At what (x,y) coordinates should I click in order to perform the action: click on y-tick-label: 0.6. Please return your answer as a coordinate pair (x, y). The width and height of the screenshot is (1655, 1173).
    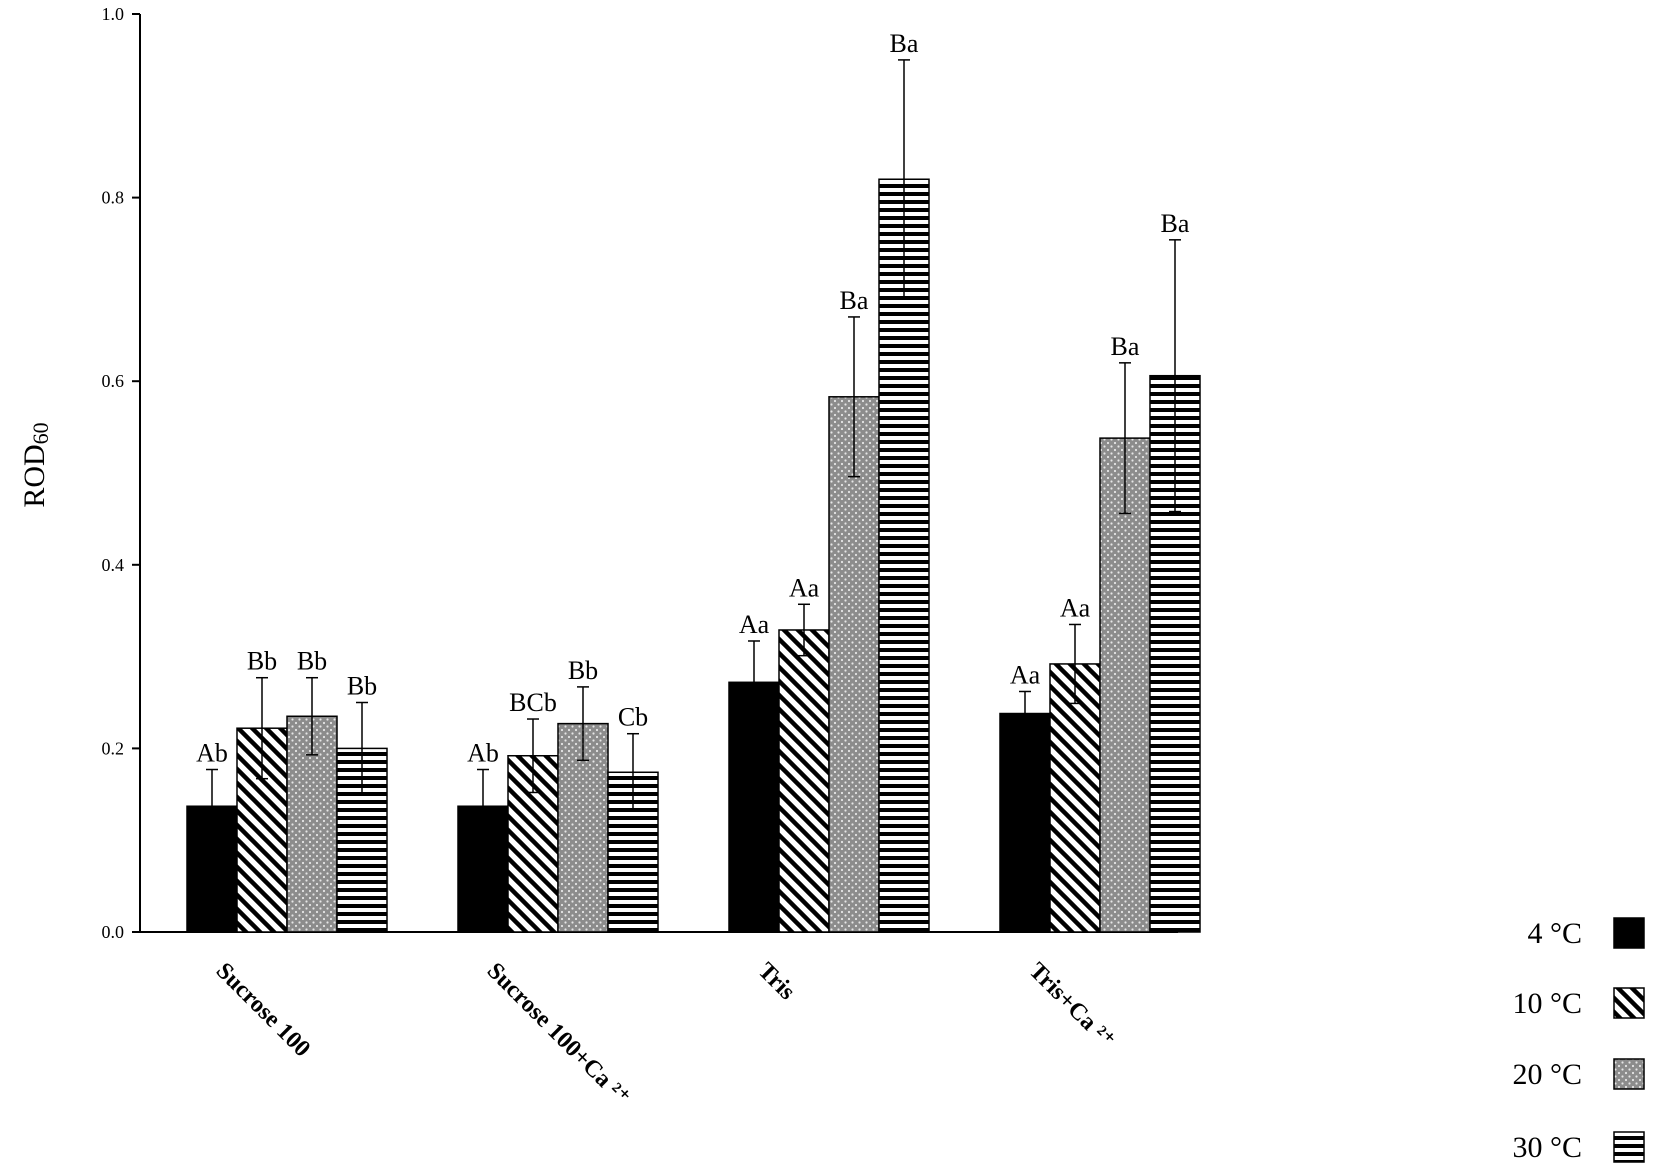
    Looking at the image, I should click on (113, 381).